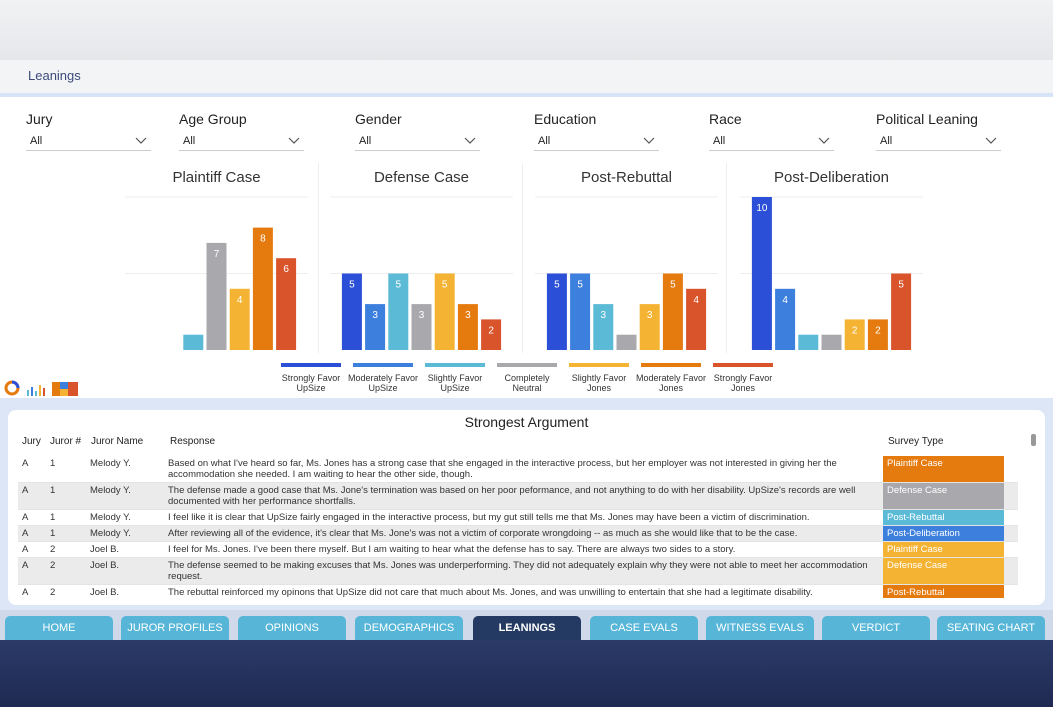  Describe the element at coordinates (421, 177) in the screenshot. I see `chart-title: Defense Case` at that location.